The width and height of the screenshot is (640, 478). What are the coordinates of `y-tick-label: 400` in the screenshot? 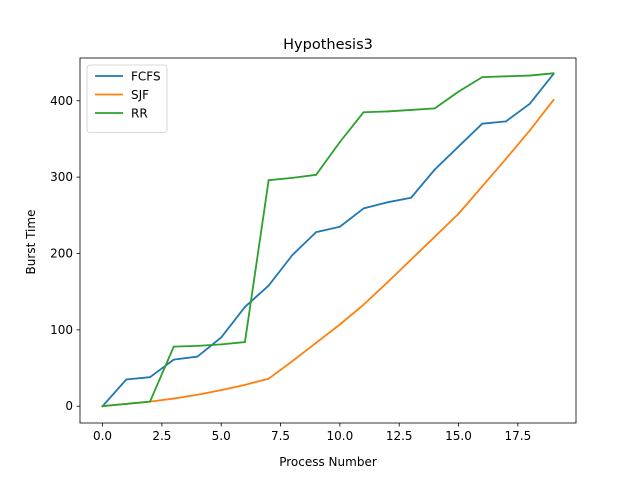 It's located at (61, 101).